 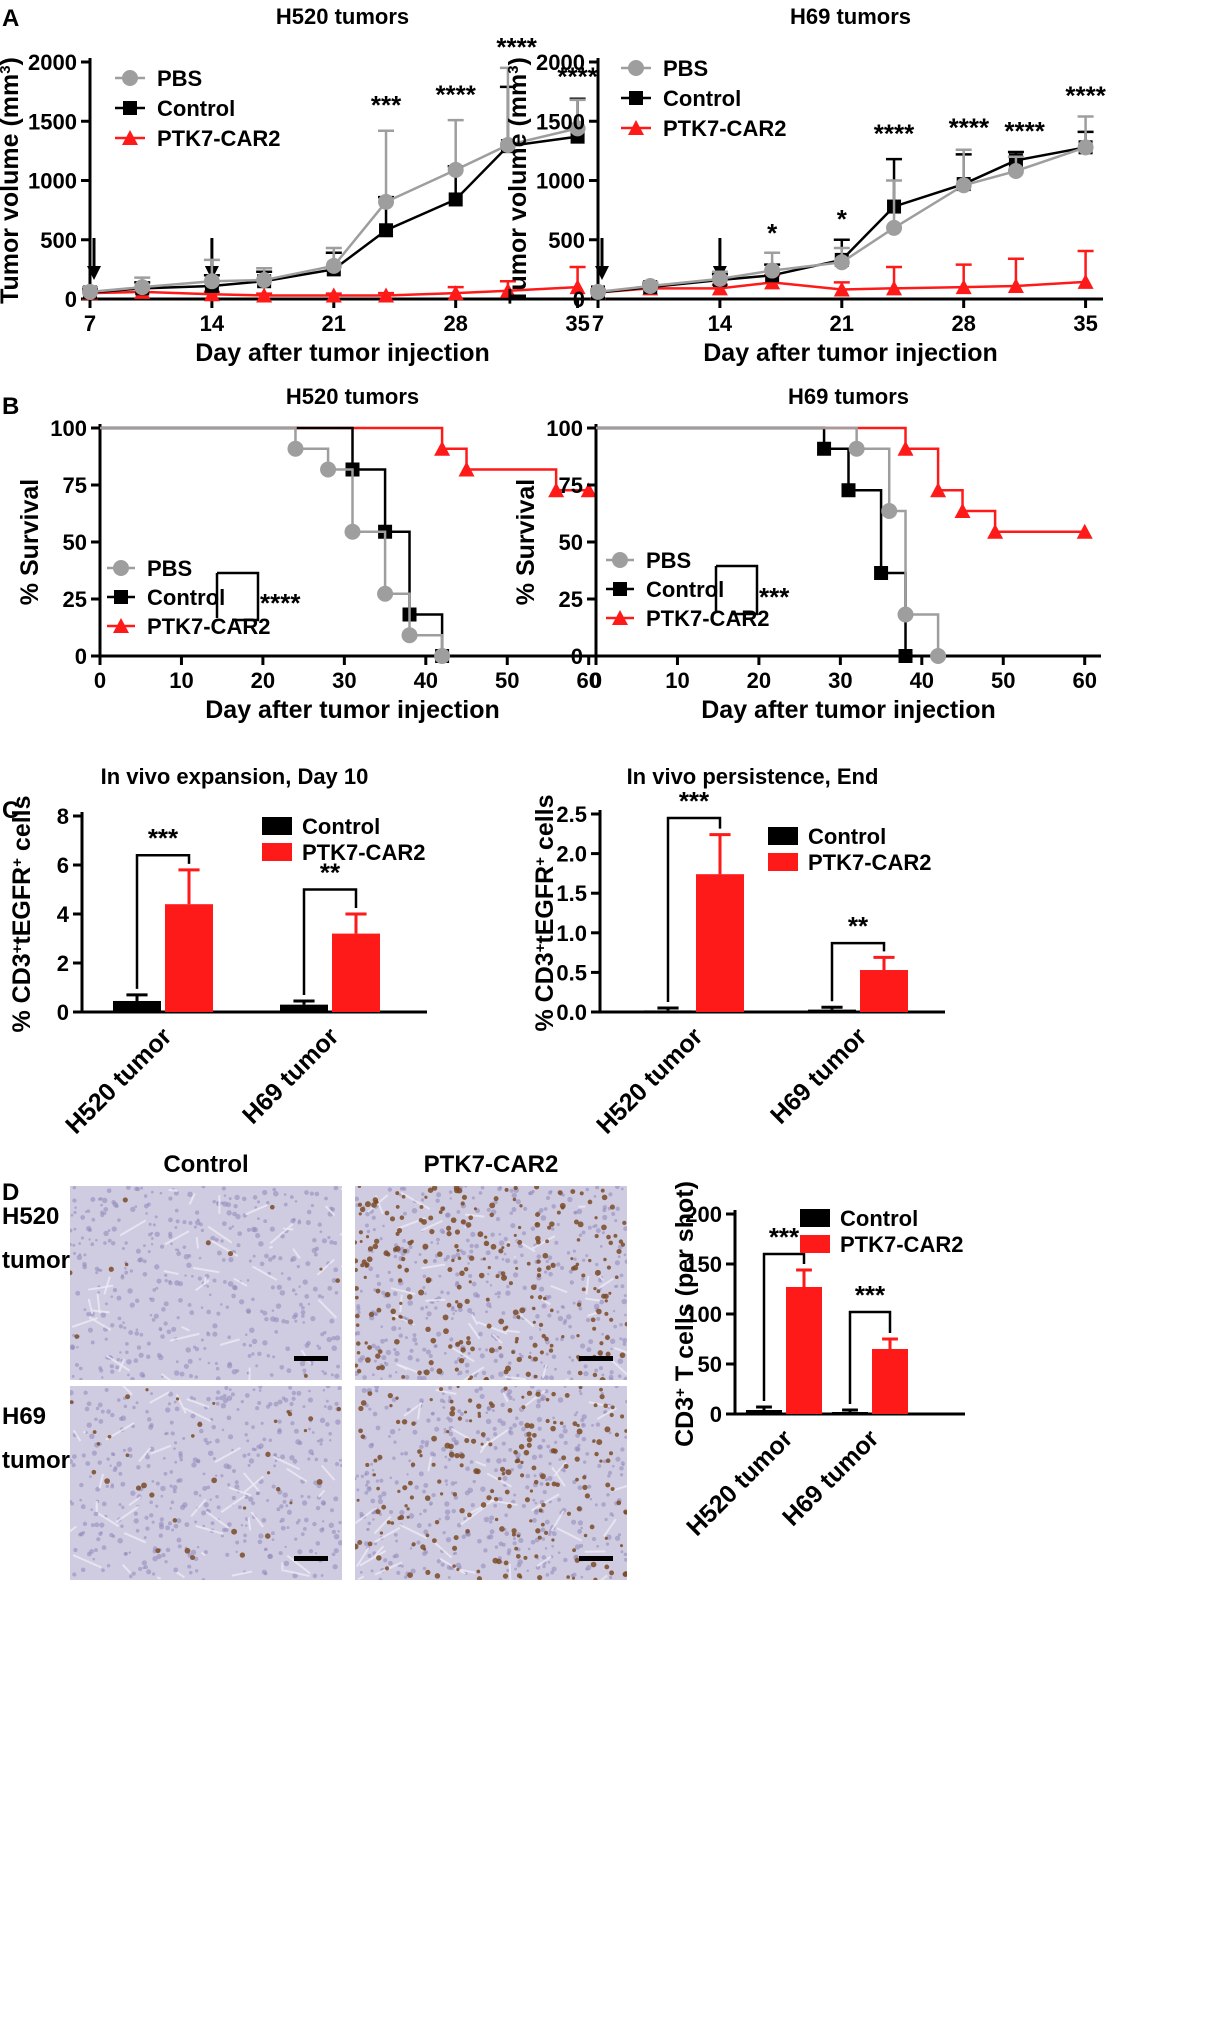 I want to click on y-tick-label: 100, so click(x=68, y=428).